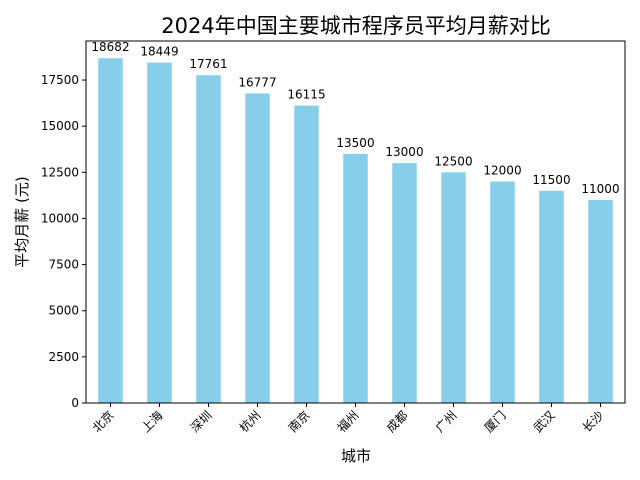  I want to click on x-tick-label: 北京, so click(103, 421).